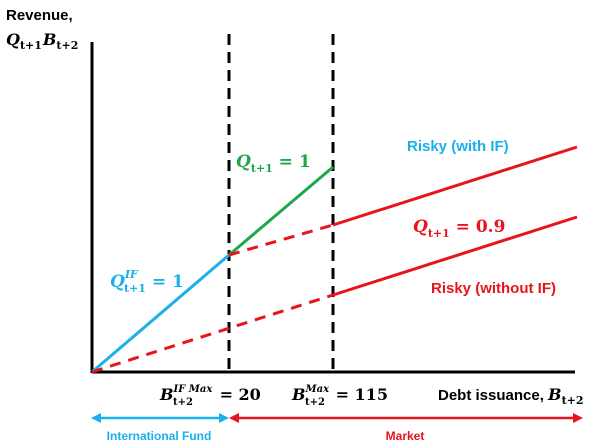 The image size is (593, 443). Describe the element at coordinates (459, 228) in the screenshot. I see `q-red-label: Qt+1 = 0.9` at that location.